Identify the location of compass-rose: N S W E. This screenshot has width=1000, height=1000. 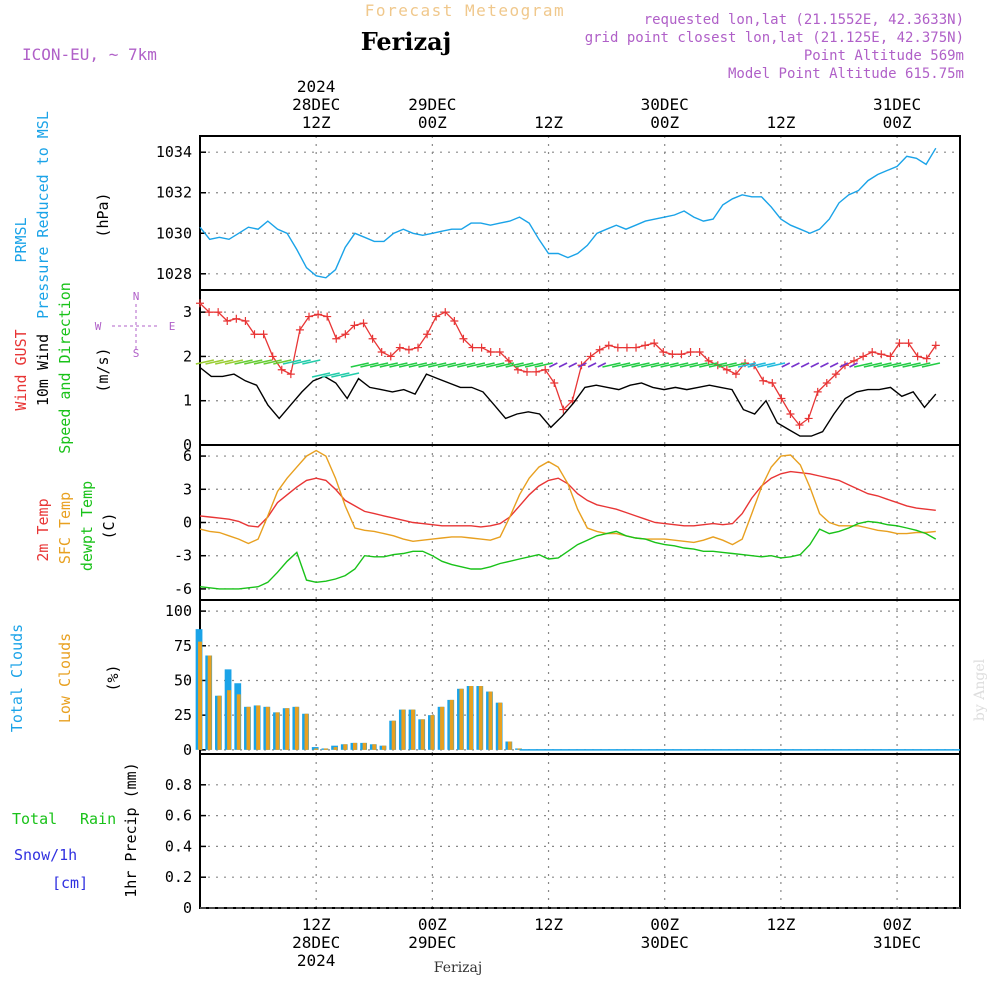
(135, 325).